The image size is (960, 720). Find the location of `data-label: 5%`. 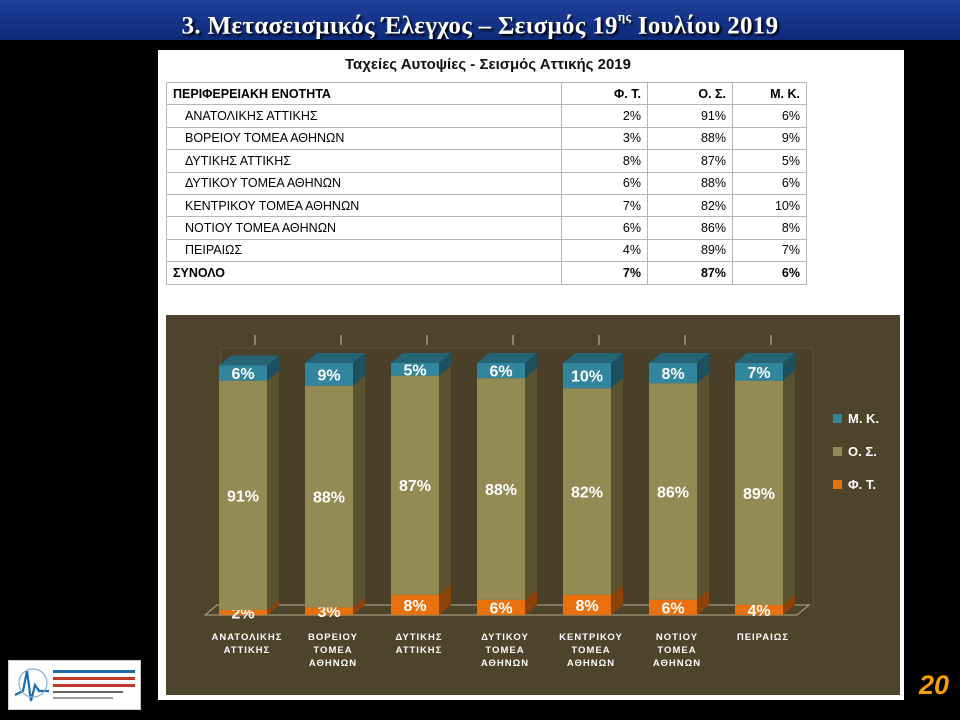

data-label: 5% is located at coordinates (414, 370).